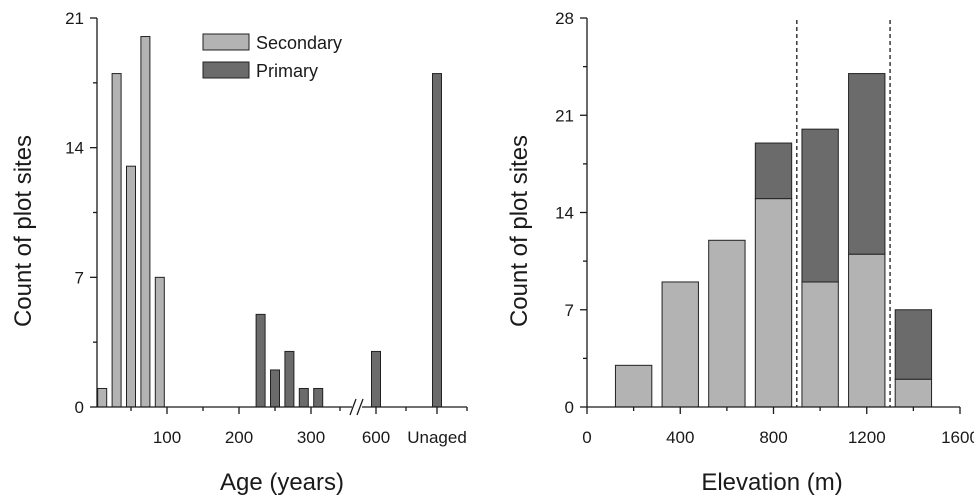 Image resolution: width=974 pixels, height=499 pixels. What do you see at coordinates (376, 437) in the screenshot?
I see `age-x-tick-label: 600` at bounding box center [376, 437].